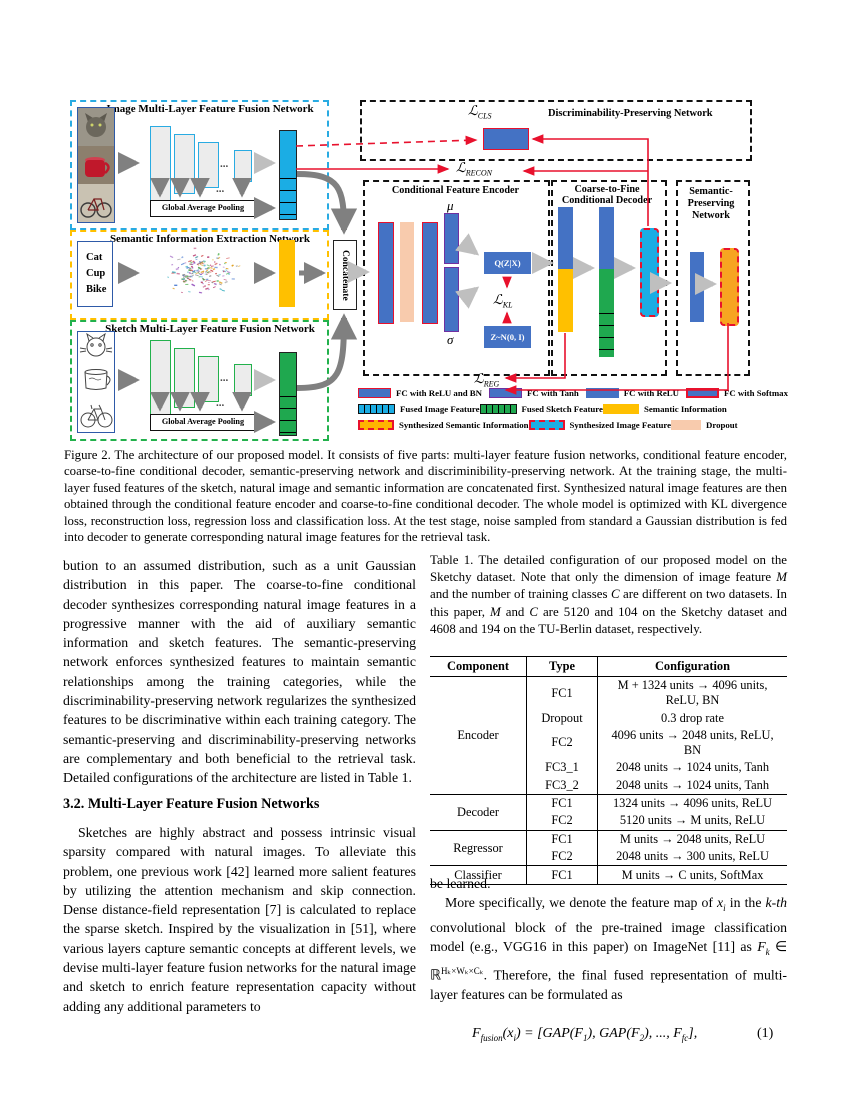 The width and height of the screenshot is (850, 1100). I want to click on legend-item: Synthesized Image Feature, so click(599, 425).